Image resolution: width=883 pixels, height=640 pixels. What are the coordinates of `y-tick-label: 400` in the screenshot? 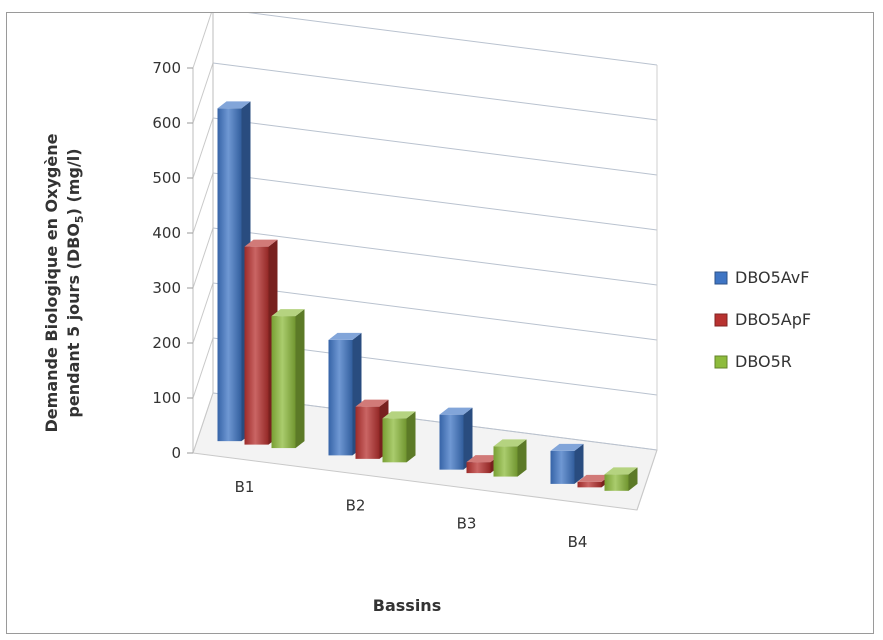 It's located at (166, 233).